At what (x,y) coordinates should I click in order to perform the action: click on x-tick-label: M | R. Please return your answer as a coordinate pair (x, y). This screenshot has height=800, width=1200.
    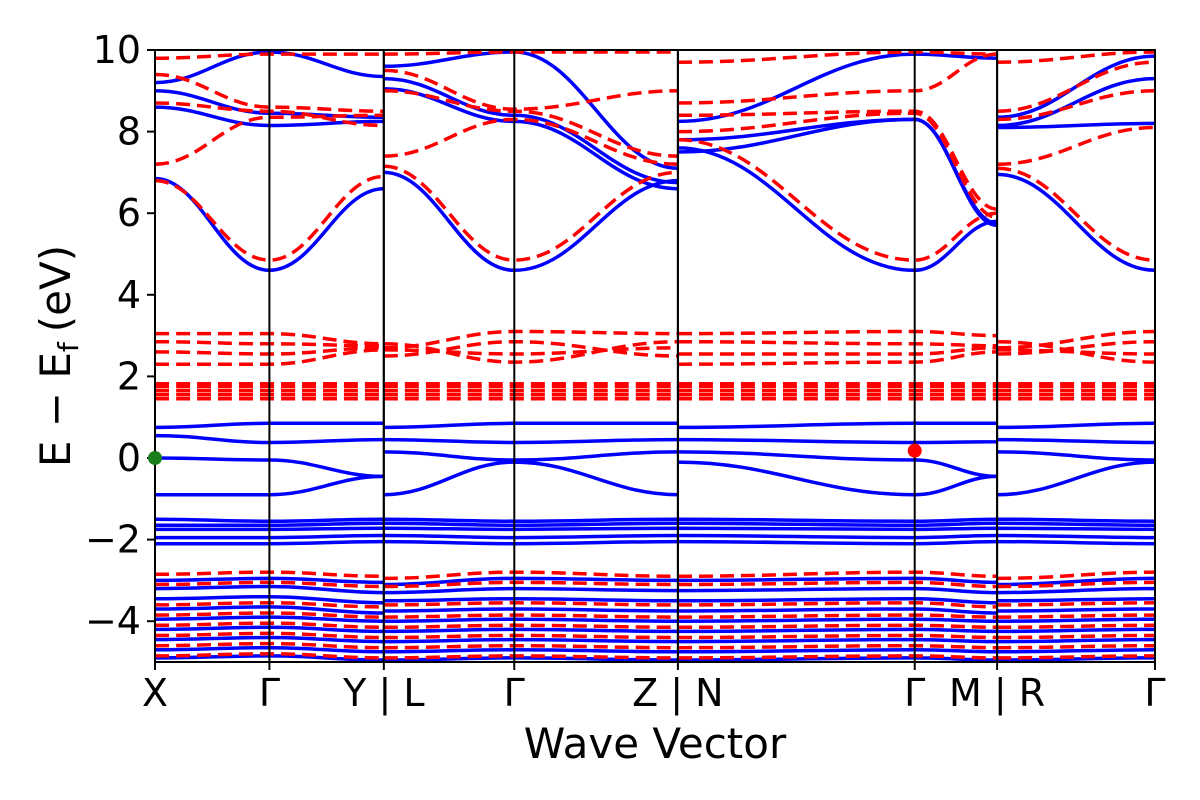
    Looking at the image, I should click on (997, 693).